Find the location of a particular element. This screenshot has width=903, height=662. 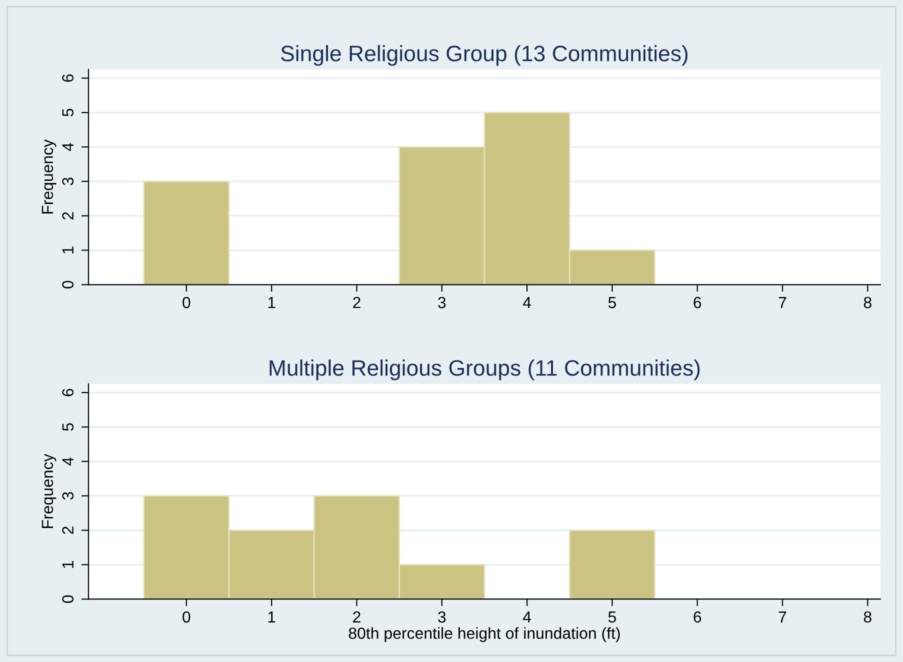

chart-title: Single Religious Group (13 Communities) is located at coordinates (484, 55).